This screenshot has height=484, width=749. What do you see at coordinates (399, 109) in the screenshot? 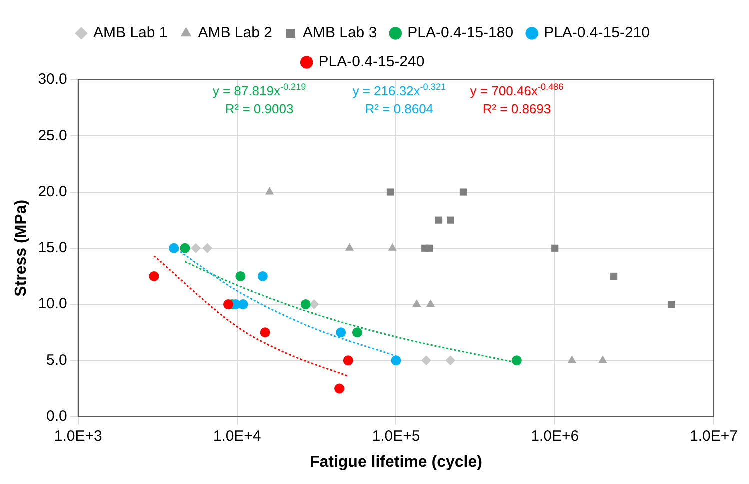
I see `annotation: R² = 0.8604` at bounding box center [399, 109].